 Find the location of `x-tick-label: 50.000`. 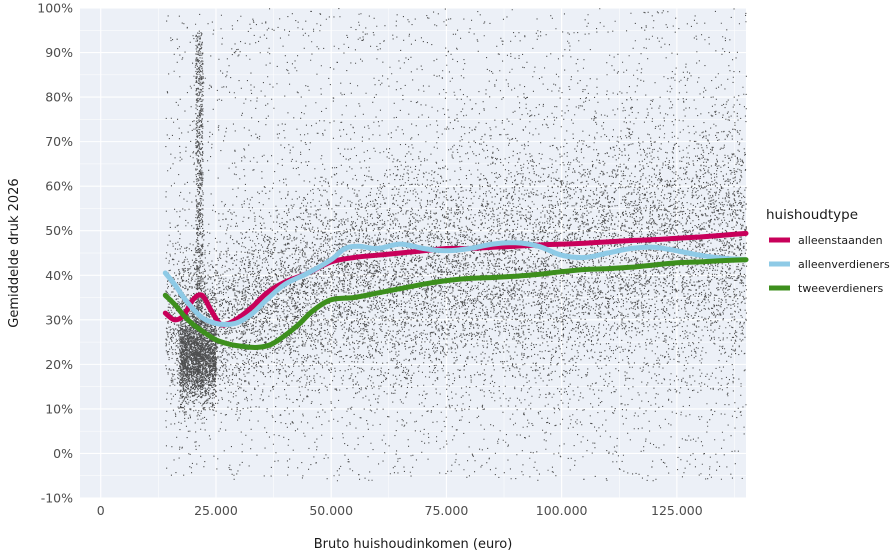

x-tick-label: 50.000 is located at coordinates (331, 510).